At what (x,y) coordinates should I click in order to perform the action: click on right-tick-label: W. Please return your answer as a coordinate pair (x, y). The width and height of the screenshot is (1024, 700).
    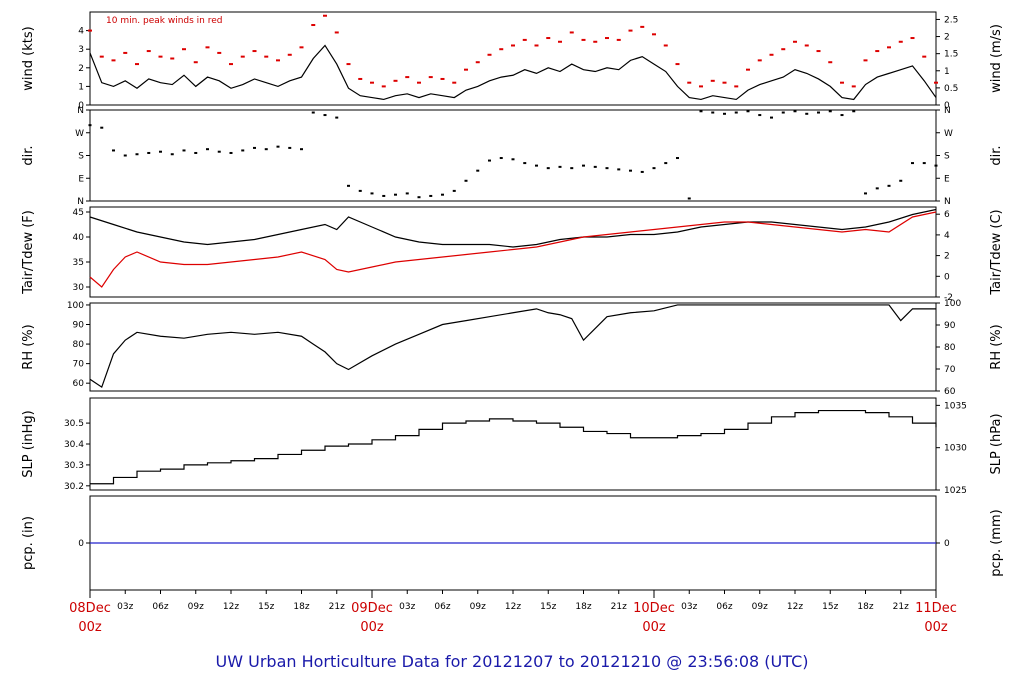
    Looking at the image, I should click on (948, 134).